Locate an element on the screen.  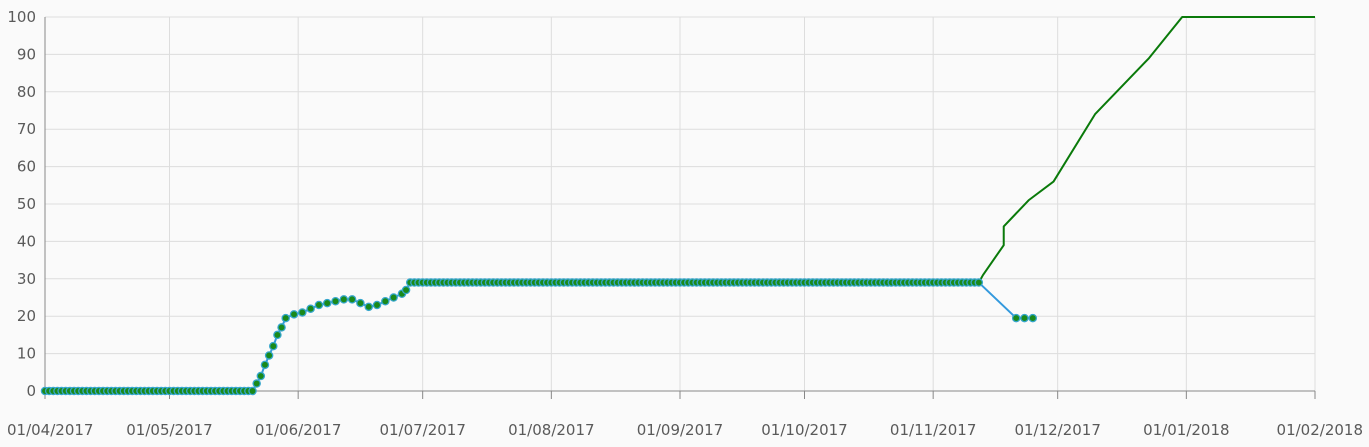
y-tick-label: 30 is located at coordinates (26, 279).